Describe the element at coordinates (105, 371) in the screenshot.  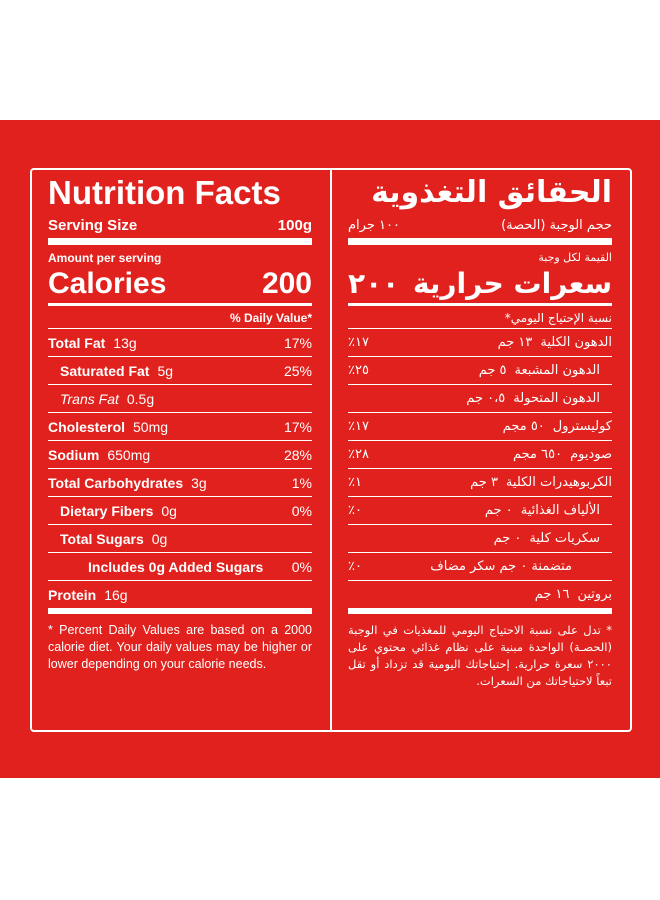
I see `nutrient-name: Saturated Fat` at that location.